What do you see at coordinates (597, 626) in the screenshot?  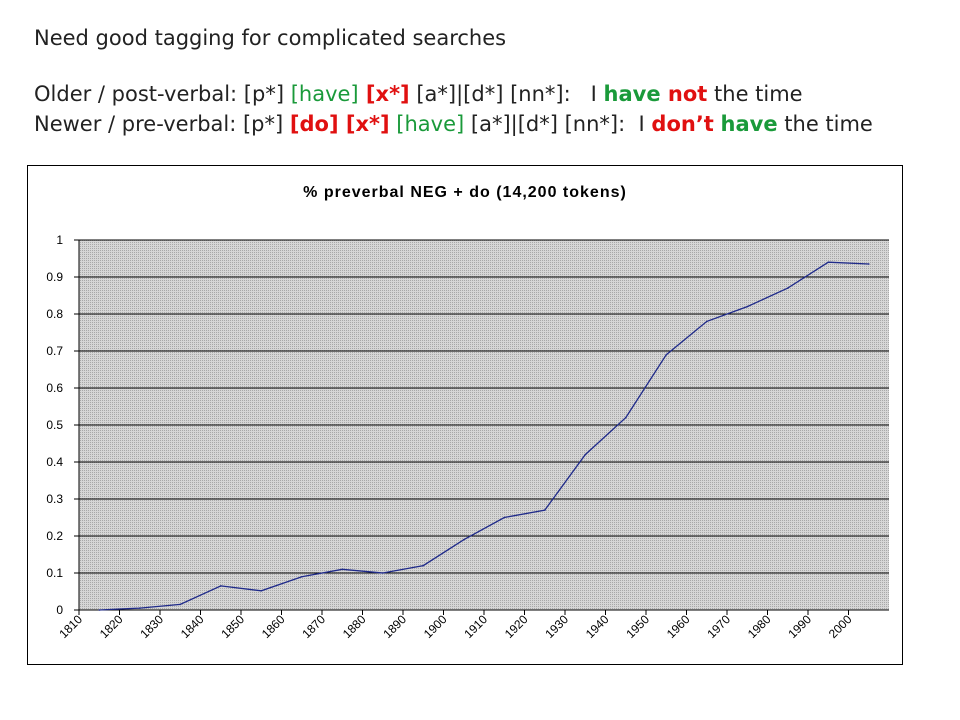 I see `x-tick-label: 1940` at bounding box center [597, 626].